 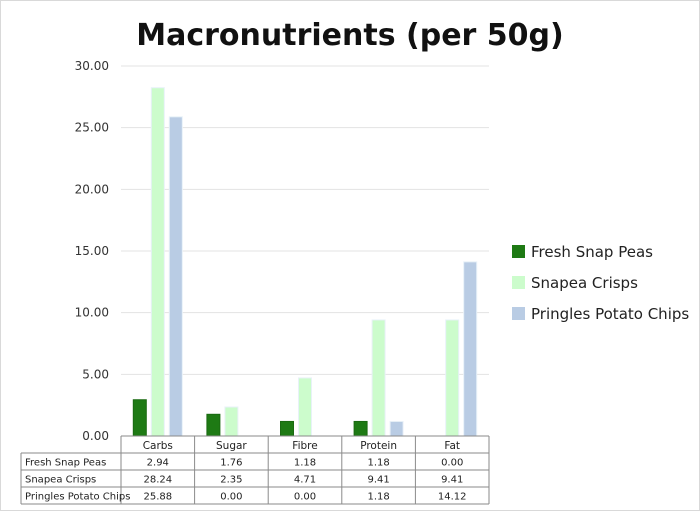 What do you see at coordinates (452, 446) in the screenshot?
I see `x-category-label: Fat` at bounding box center [452, 446].